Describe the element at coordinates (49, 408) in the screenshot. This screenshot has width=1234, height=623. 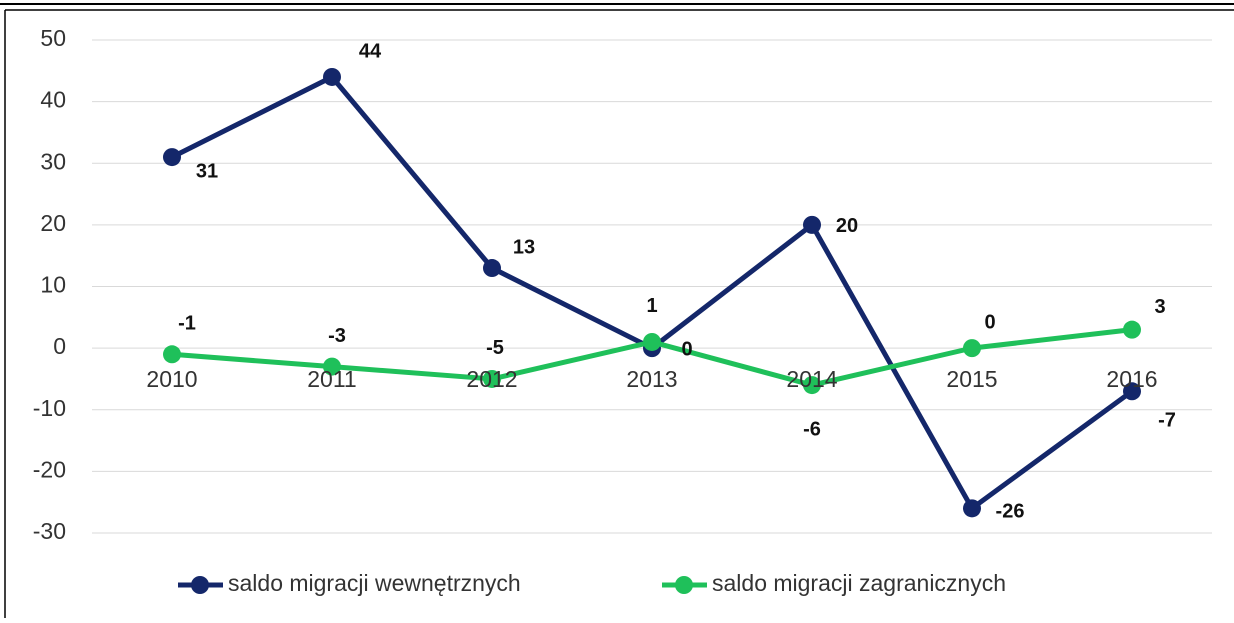
I see `y-tick-label: -10` at that location.